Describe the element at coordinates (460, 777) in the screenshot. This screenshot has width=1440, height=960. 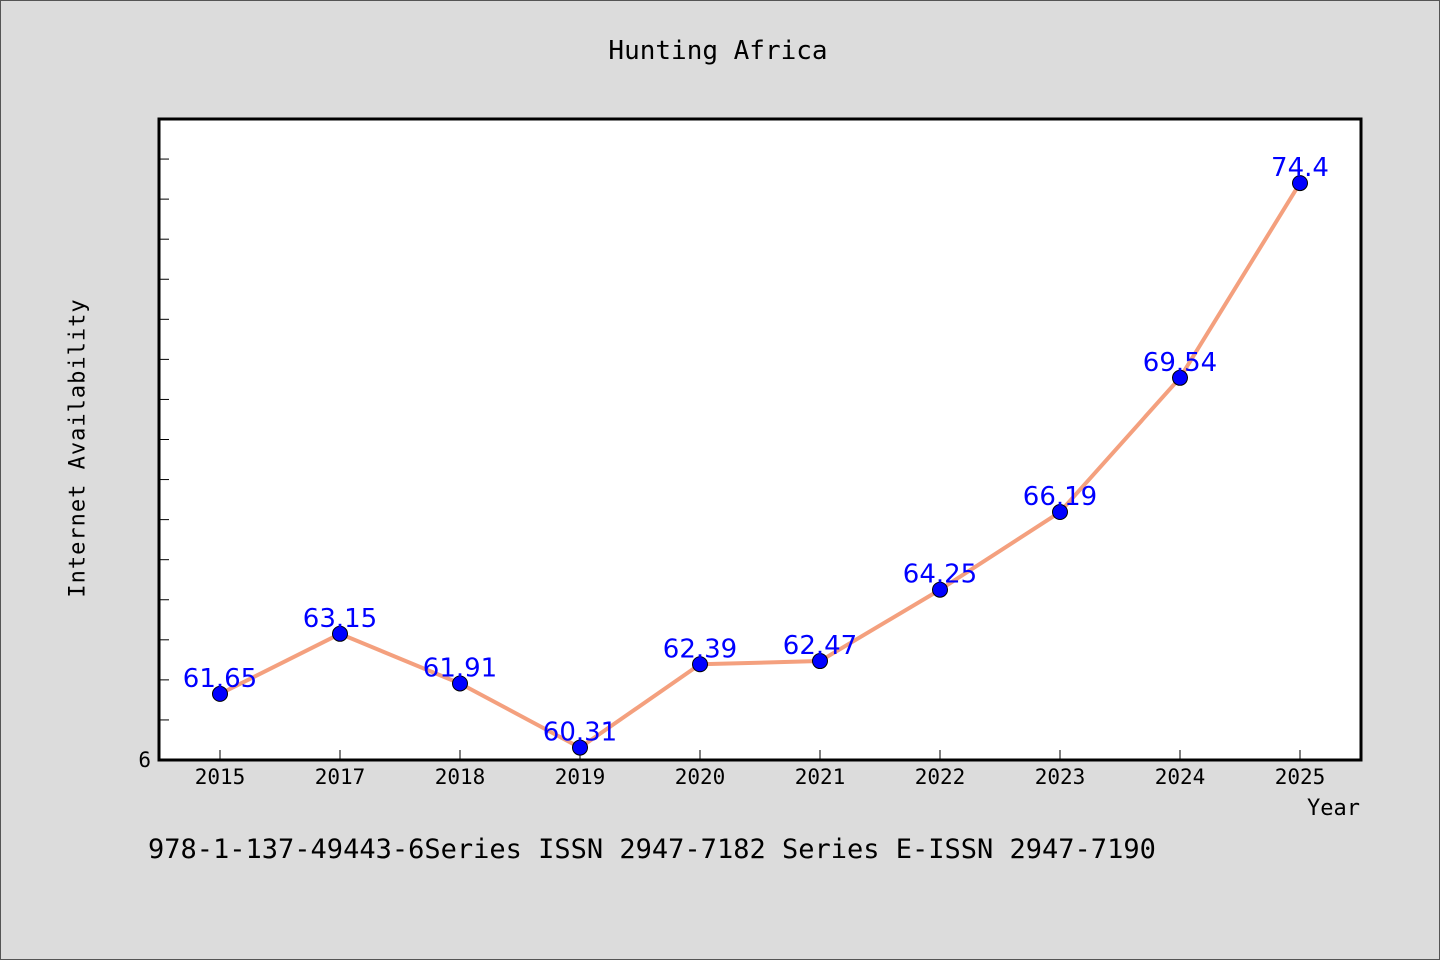
I see `x-tick-label: 2018` at that location.